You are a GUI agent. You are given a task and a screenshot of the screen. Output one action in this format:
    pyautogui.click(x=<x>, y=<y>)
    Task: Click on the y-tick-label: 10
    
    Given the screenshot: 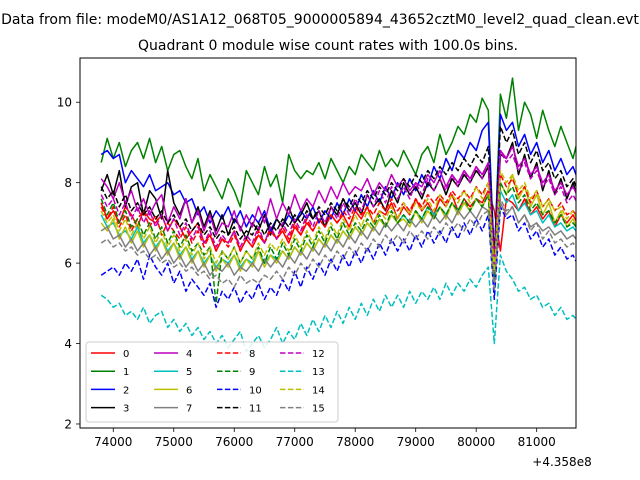 What is the action you would take?
    pyautogui.click(x=64, y=103)
    